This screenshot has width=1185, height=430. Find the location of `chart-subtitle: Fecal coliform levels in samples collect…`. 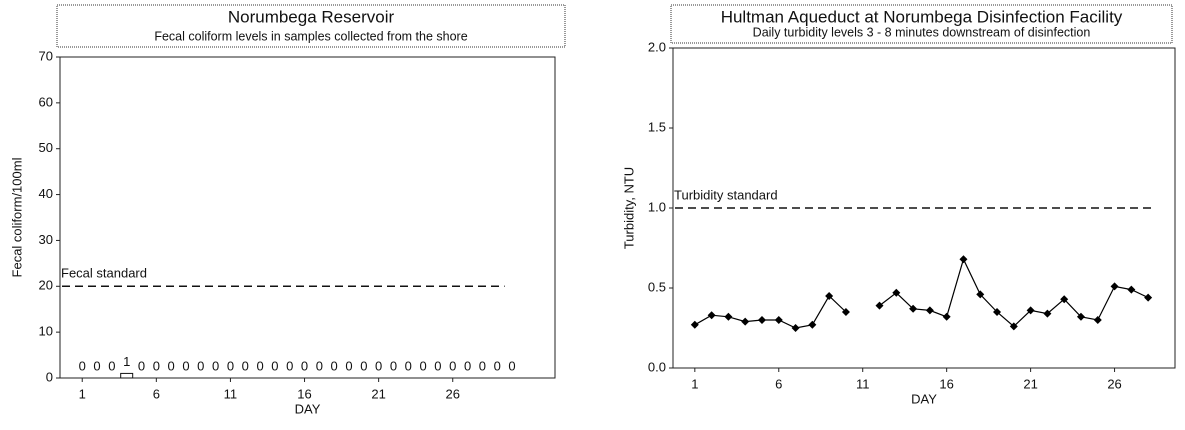

chart-subtitle: Fecal coliform levels in samples collect… is located at coordinates (310, 36).